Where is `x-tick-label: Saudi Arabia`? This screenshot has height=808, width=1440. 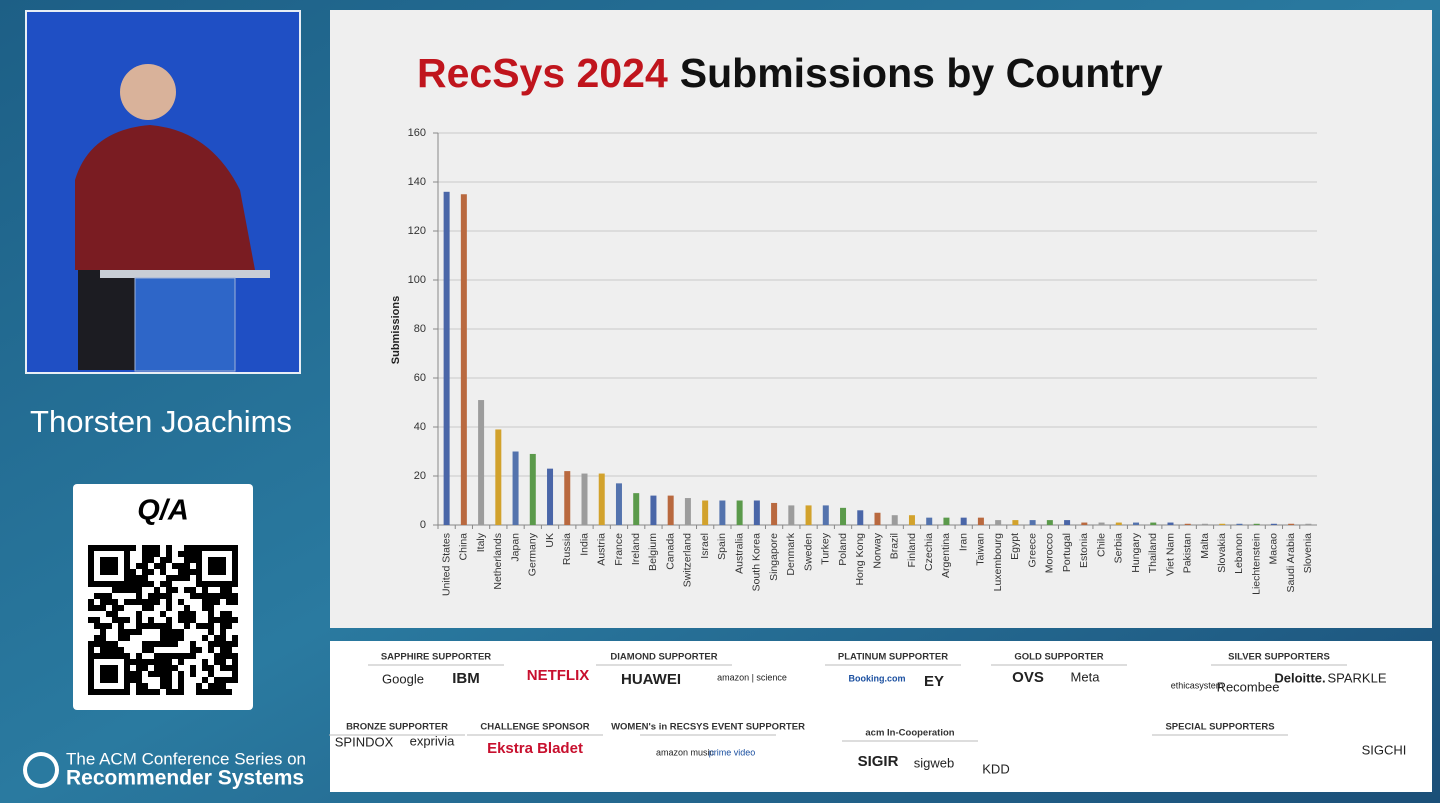 x-tick-label: Saudi Arabia is located at coordinates (1291, 563).